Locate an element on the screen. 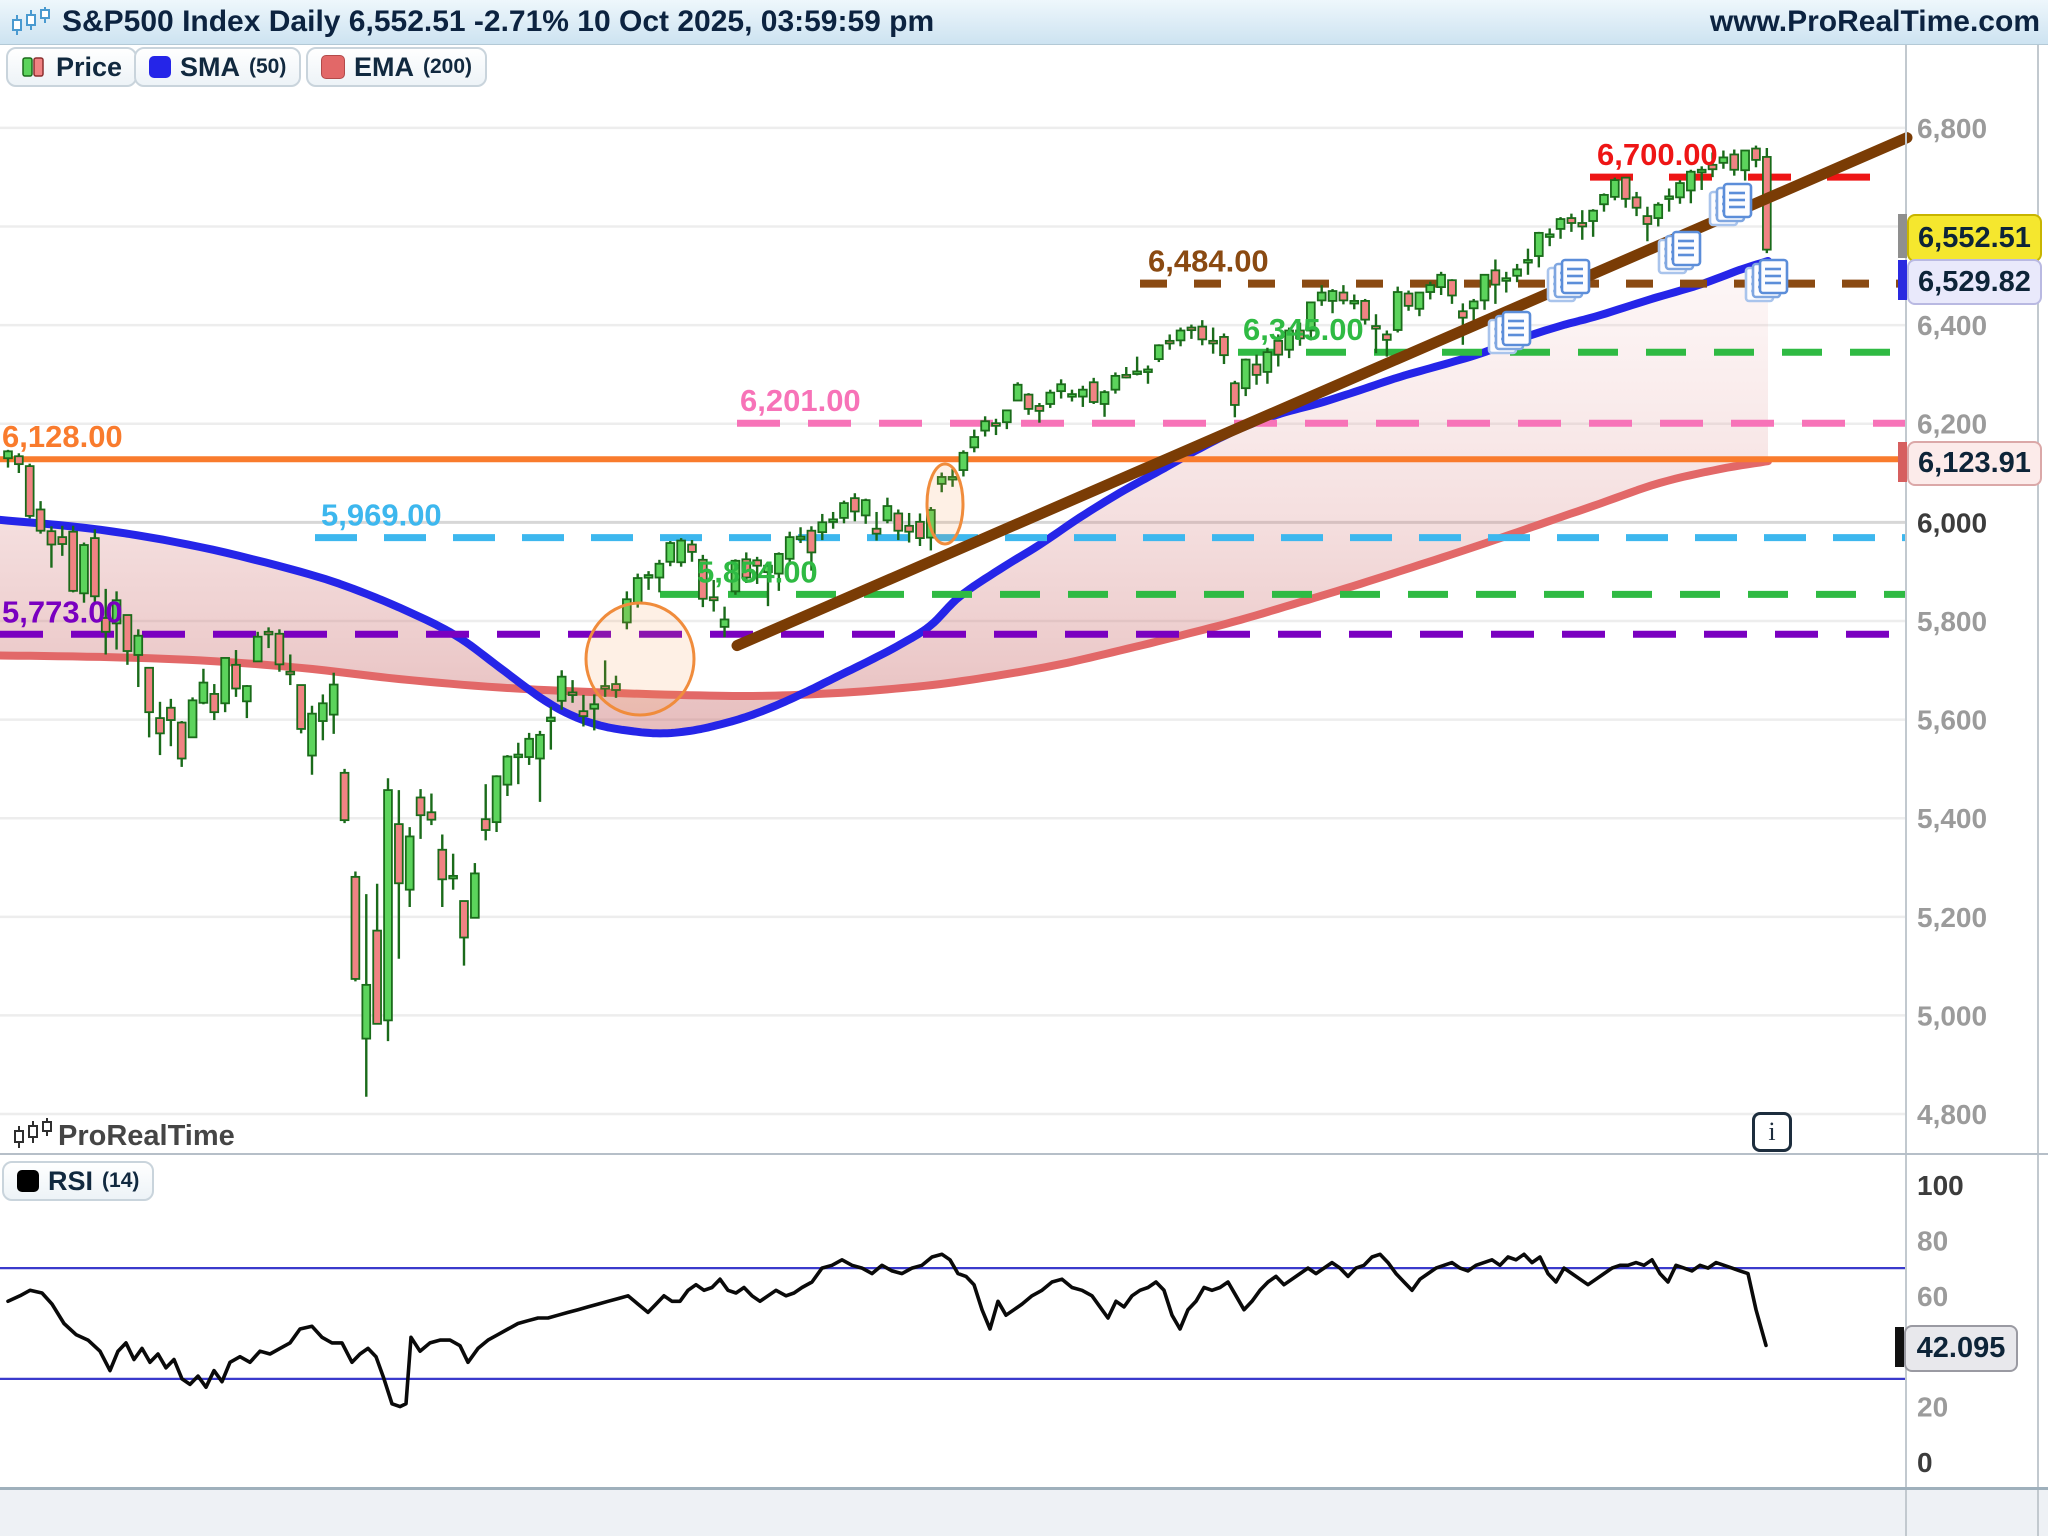 The height and width of the screenshot is (1536, 2048). svg-text: 5,800 is located at coordinates (1952, 621).